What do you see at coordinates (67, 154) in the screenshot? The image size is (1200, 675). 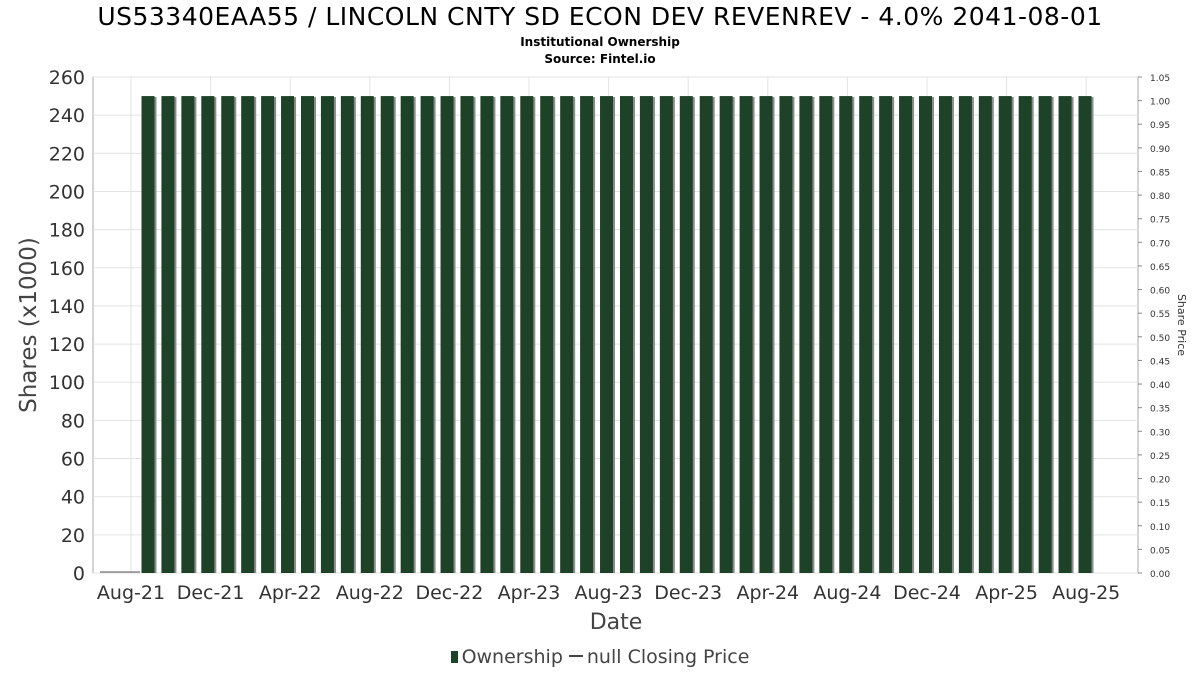 I see `y-tick-label: 220` at bounding box center [67, 154].